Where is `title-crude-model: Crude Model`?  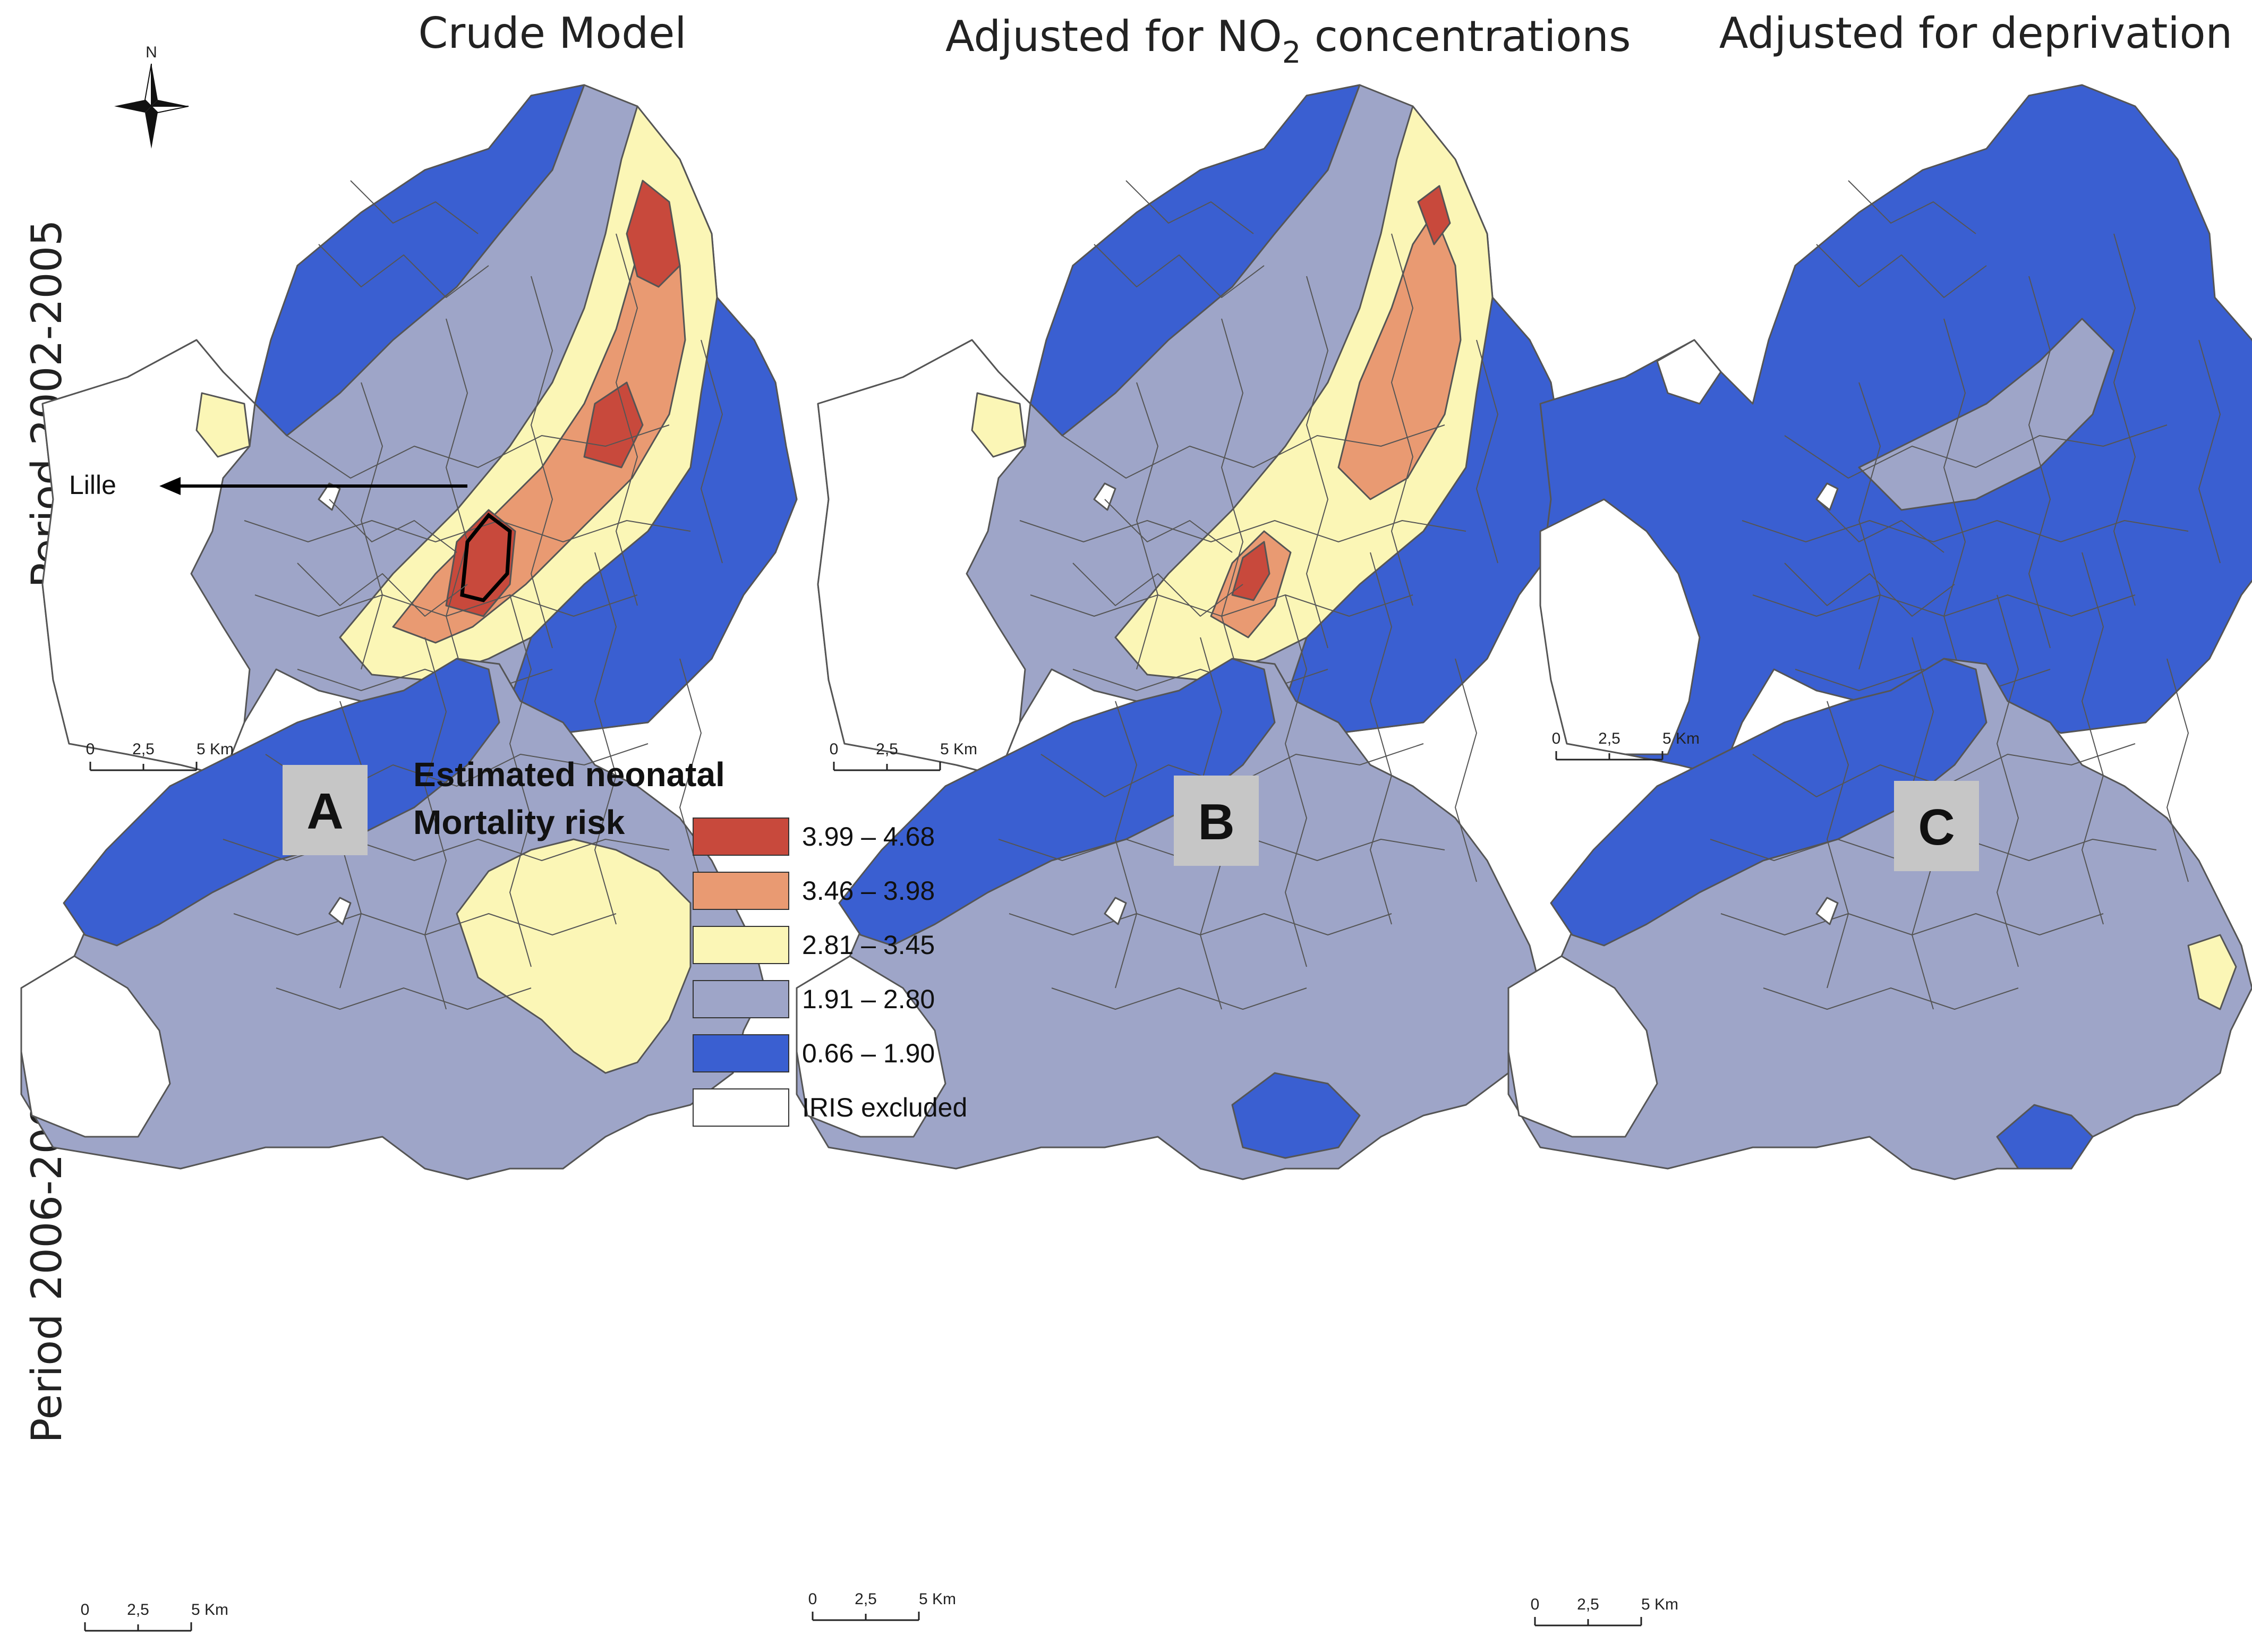
title-crude-model: Crude Model is located at coordinates (552, 33).